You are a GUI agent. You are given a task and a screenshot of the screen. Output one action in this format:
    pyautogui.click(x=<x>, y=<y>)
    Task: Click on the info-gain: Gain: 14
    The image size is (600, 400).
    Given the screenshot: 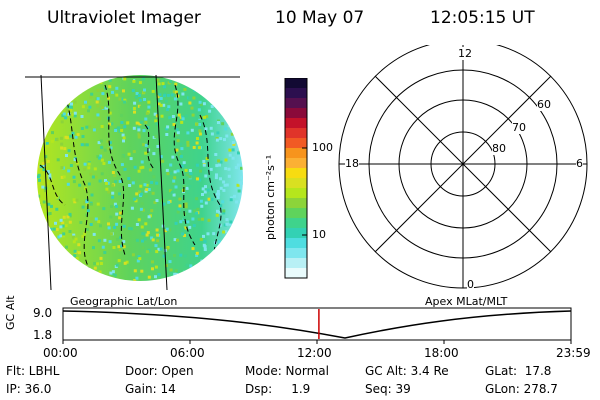 What is the action you would take?
    pyautogui.click(x=150, y=389)
    